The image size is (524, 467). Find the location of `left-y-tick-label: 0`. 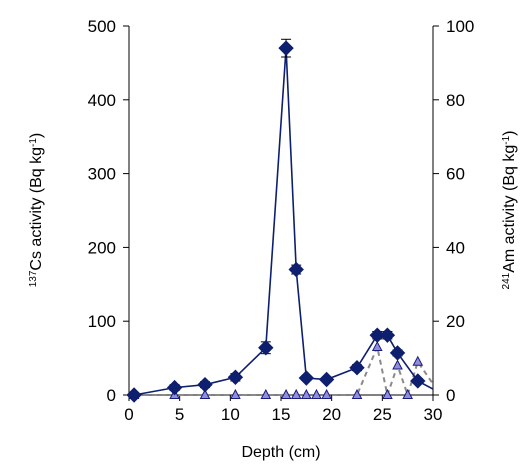

left-y-tick-label: 0 is located at coordinates (111, 395).